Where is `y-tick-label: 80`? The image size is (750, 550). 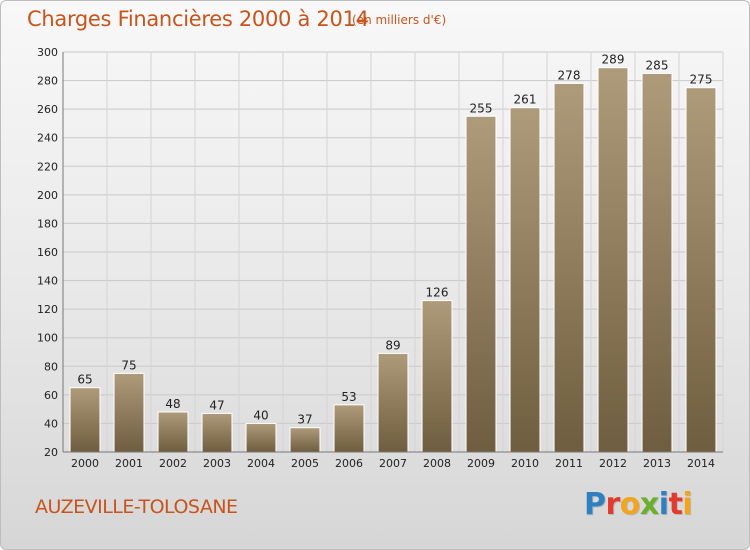 y-tick-label: 80 is located at coordinates (51, 366).